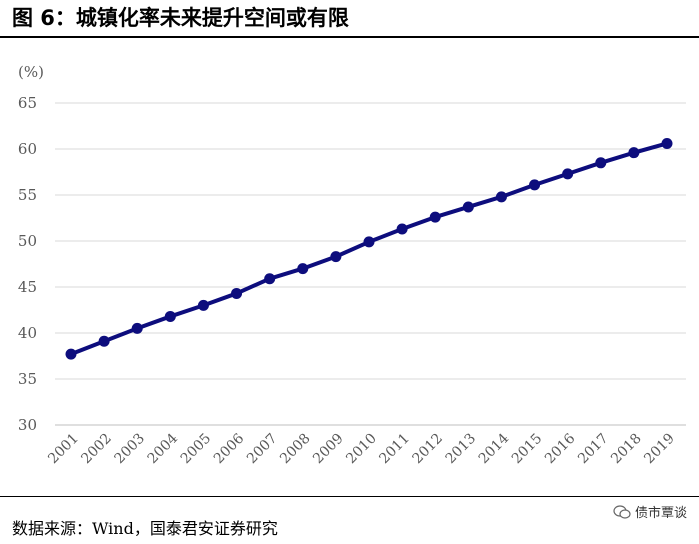  I want to click on x-tick-label: 2011, so click(394, 449).